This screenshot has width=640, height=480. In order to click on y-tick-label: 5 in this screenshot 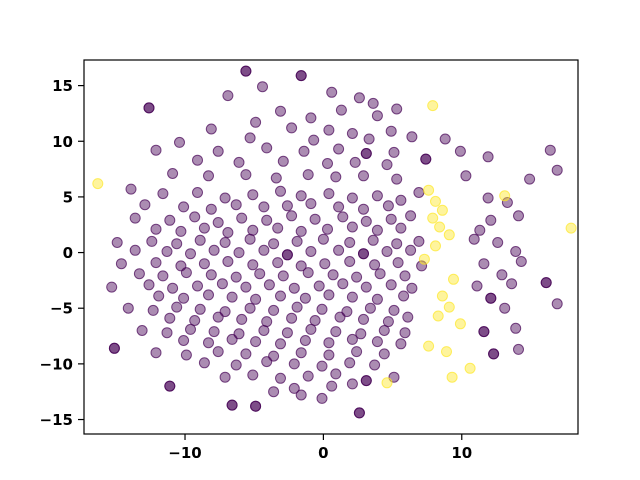, I will do `click(68, 197)`.